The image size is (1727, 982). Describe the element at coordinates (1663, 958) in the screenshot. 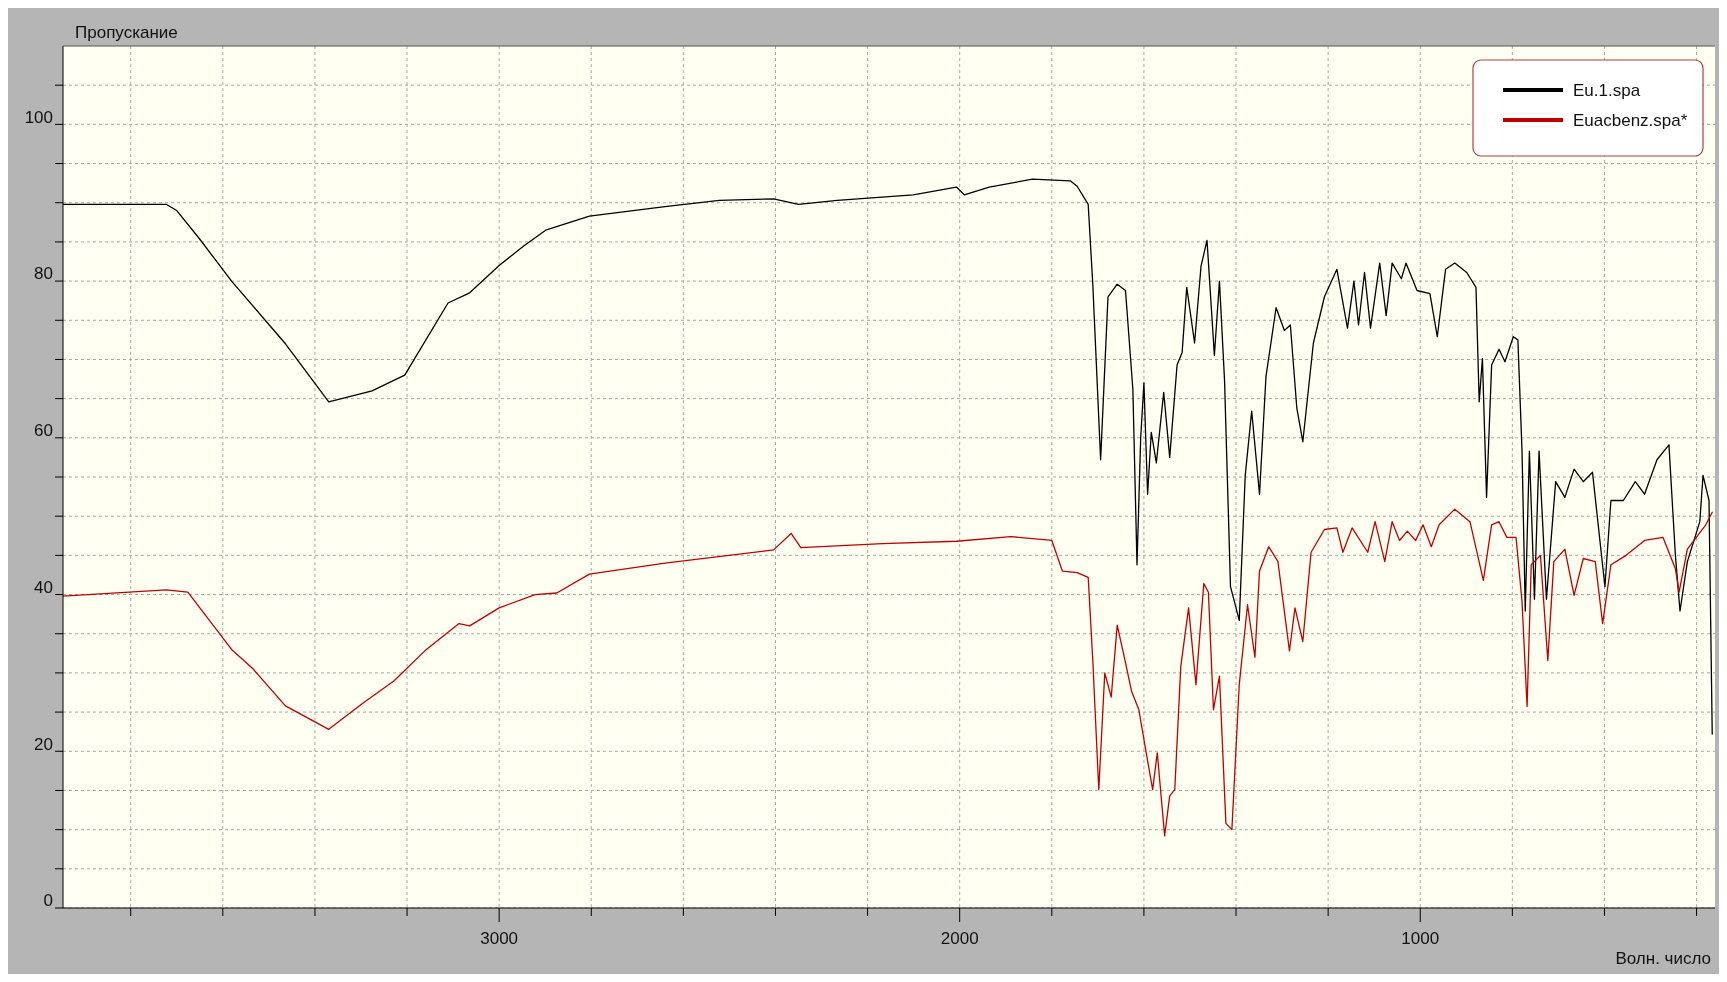

I see `x-axis-title: Волн. число` at that location.